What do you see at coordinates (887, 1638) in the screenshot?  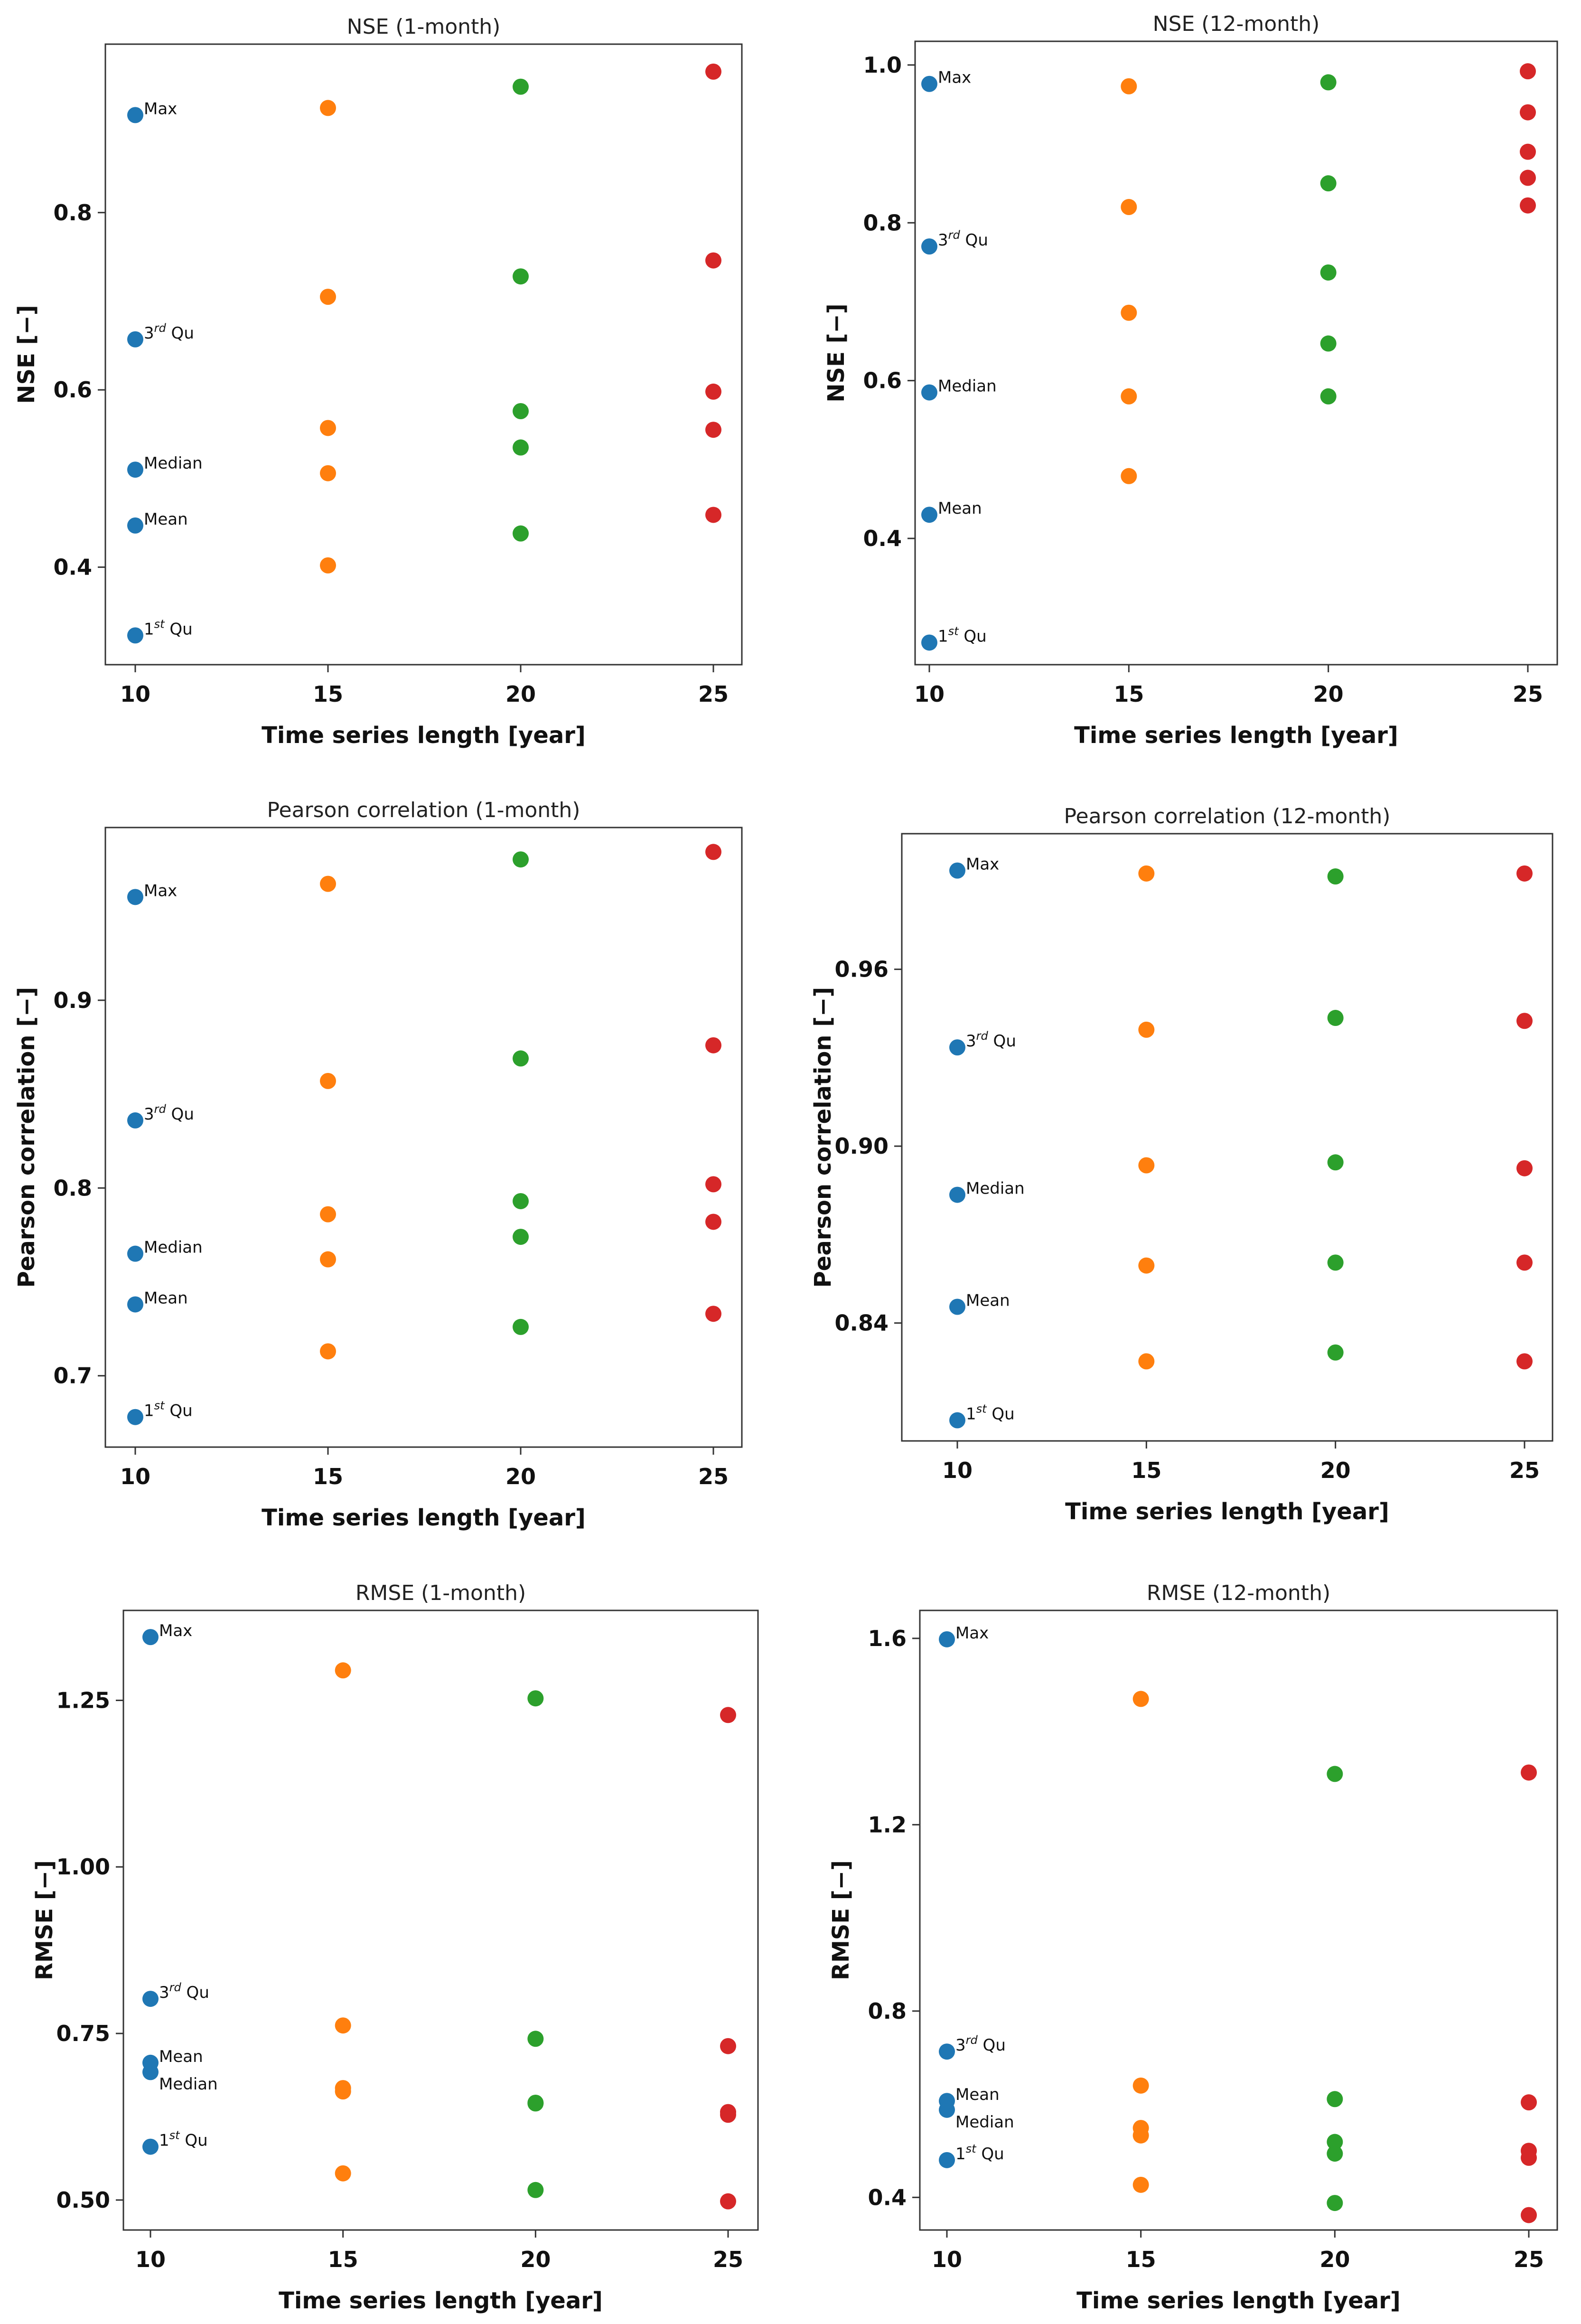 I see `y-tick-label: 1.6` at bounding box center [887, 1638].